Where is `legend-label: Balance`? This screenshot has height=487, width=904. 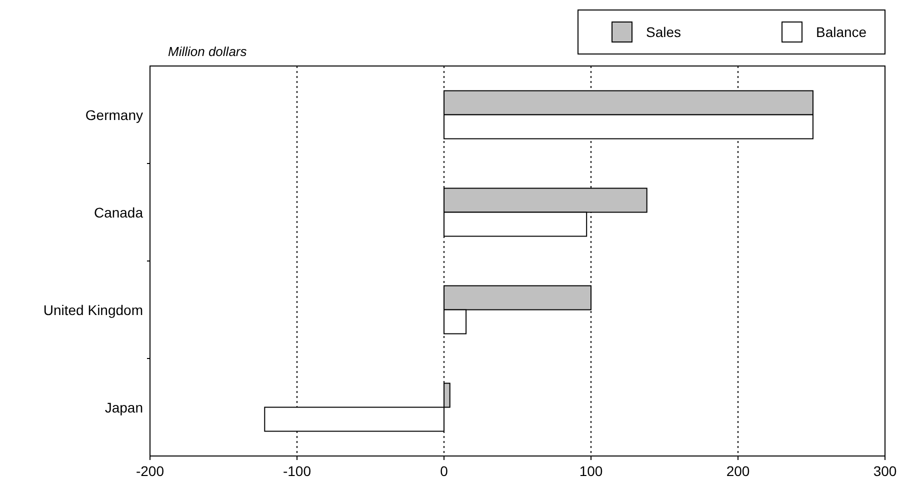
legend-label: Balance is located at coordinates (841, 32).